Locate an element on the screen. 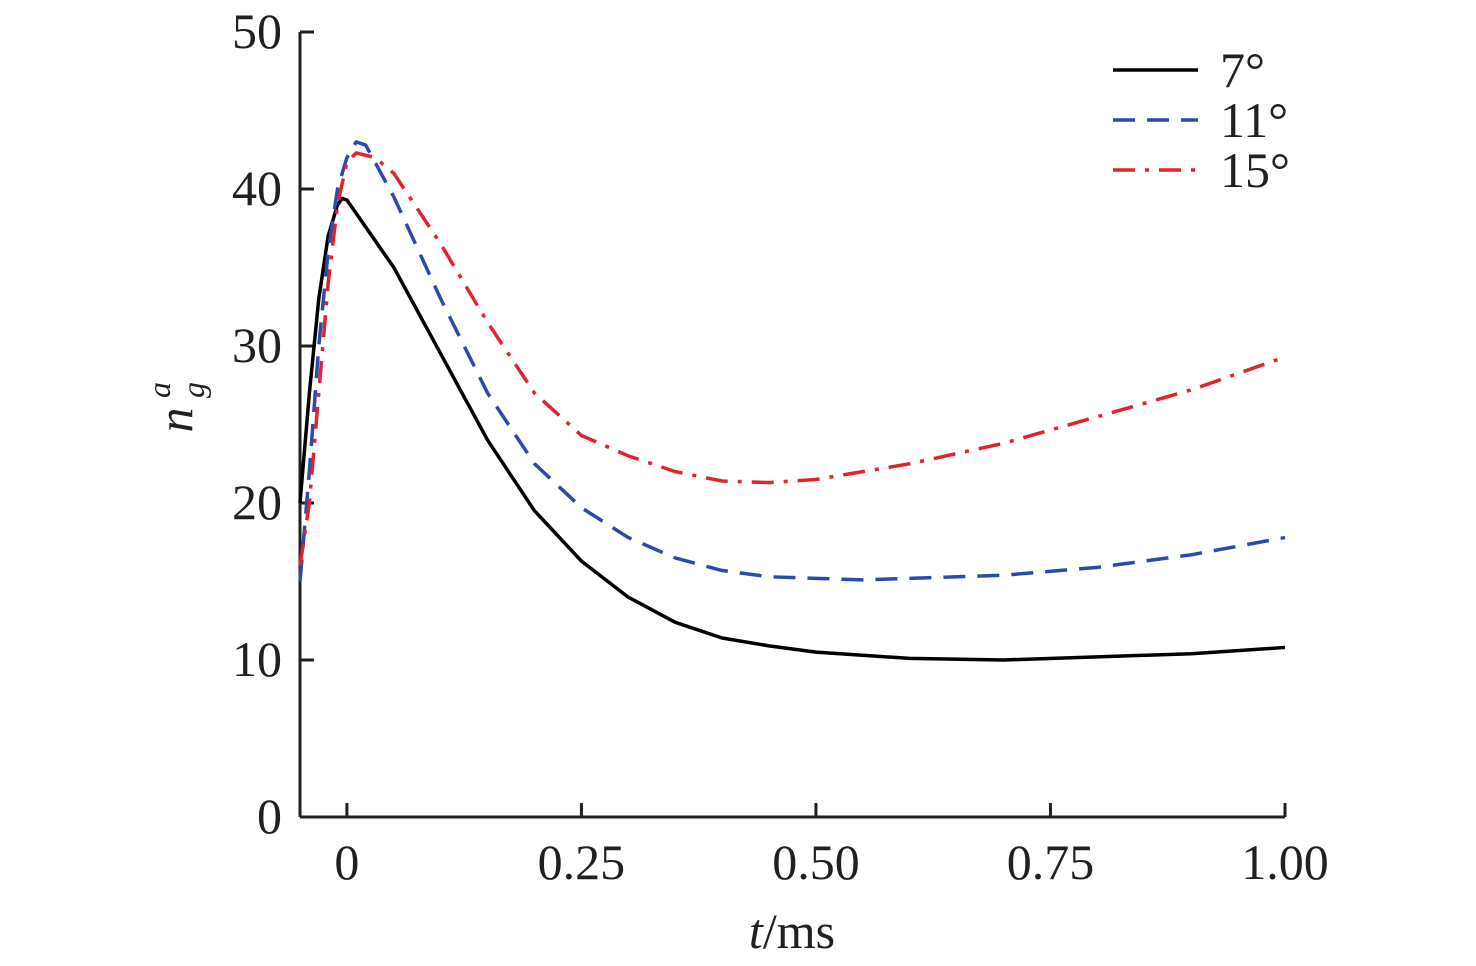  y-axis-label: n g a is located at coordinates (176, 407).